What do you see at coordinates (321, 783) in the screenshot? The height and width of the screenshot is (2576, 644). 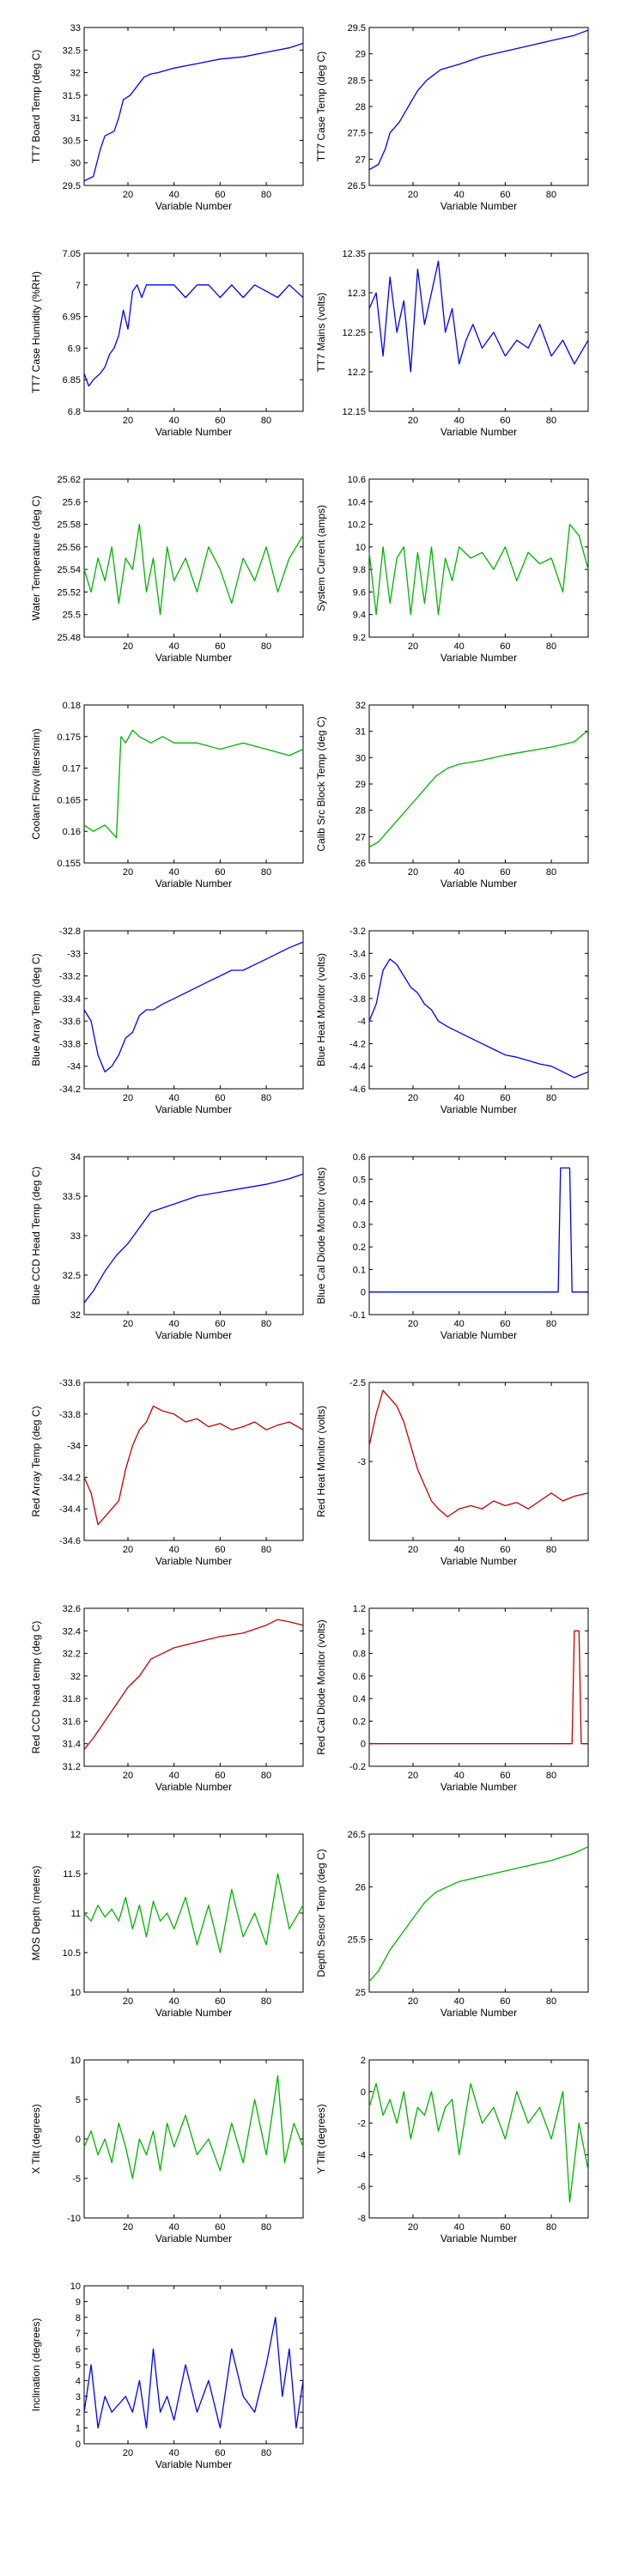 I see `y-axis-label: Calib Src Block Temp (deg C)` at bounding box center [321, 783].